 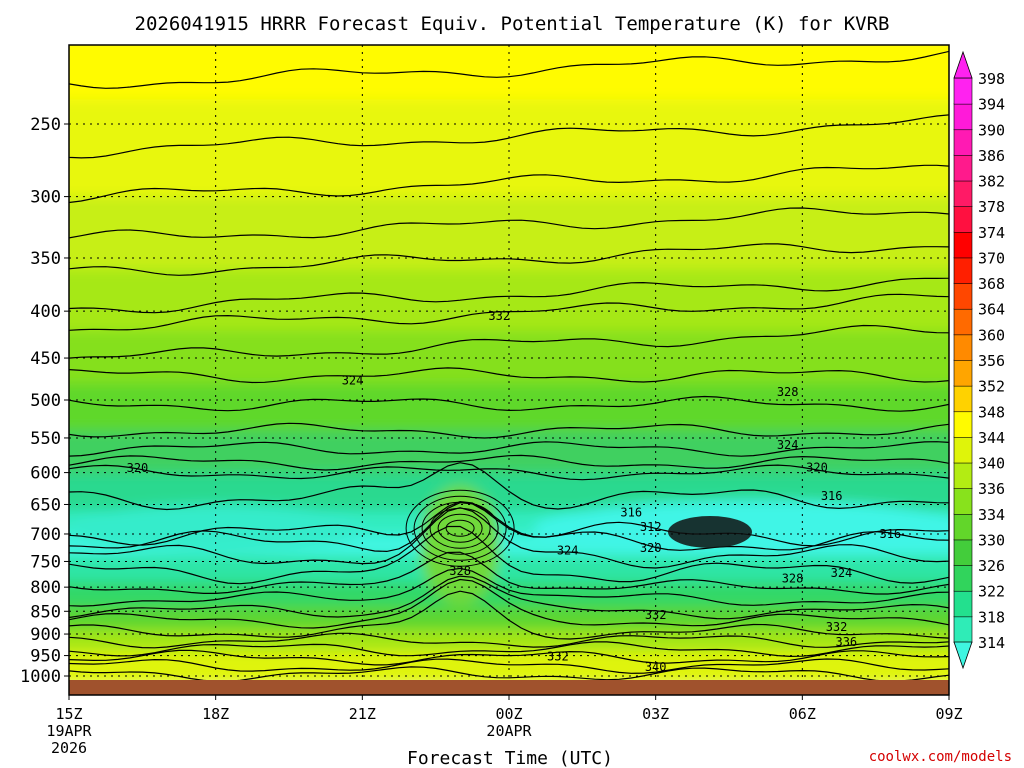 What do you see at coordinates (991, 182) in the screenshot?
I see `colorbar-label: 382` at bounding box center [991, 182].